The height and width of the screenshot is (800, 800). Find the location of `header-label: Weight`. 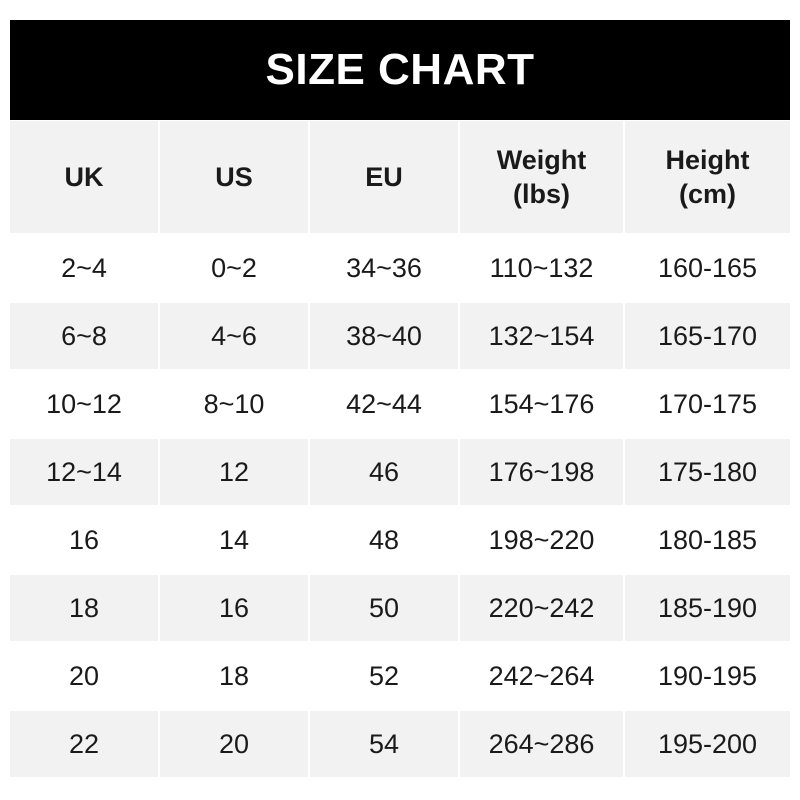

header-label: Weight is located at coordinates (541, 160).